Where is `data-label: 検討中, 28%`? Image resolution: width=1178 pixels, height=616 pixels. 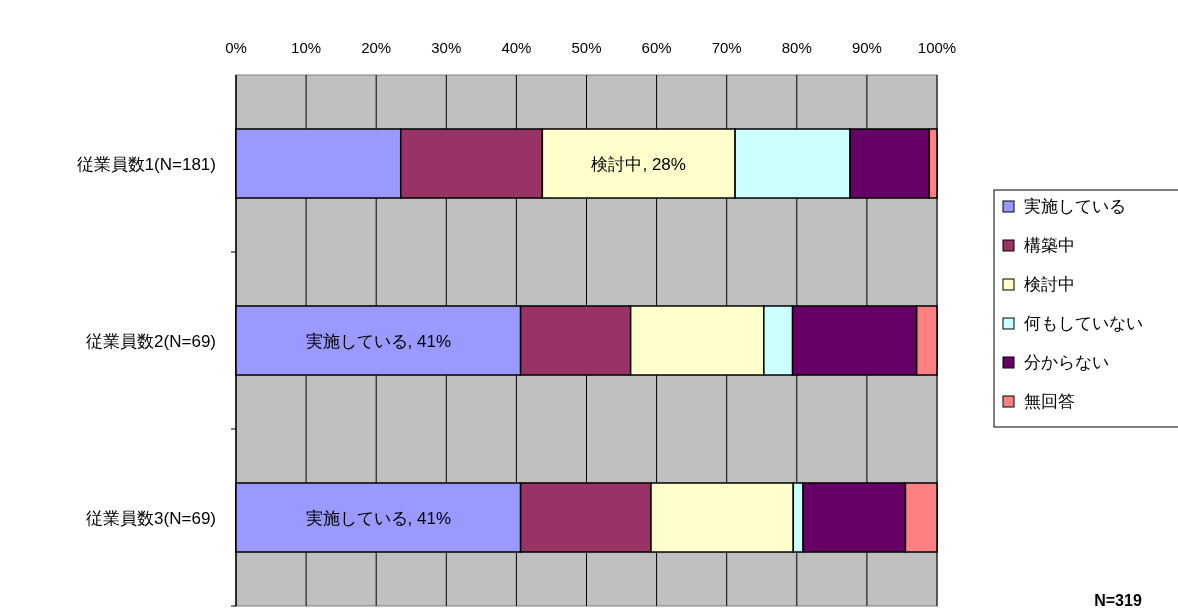 data-label: 検討中, 28% is located at coordinates (638, 164).